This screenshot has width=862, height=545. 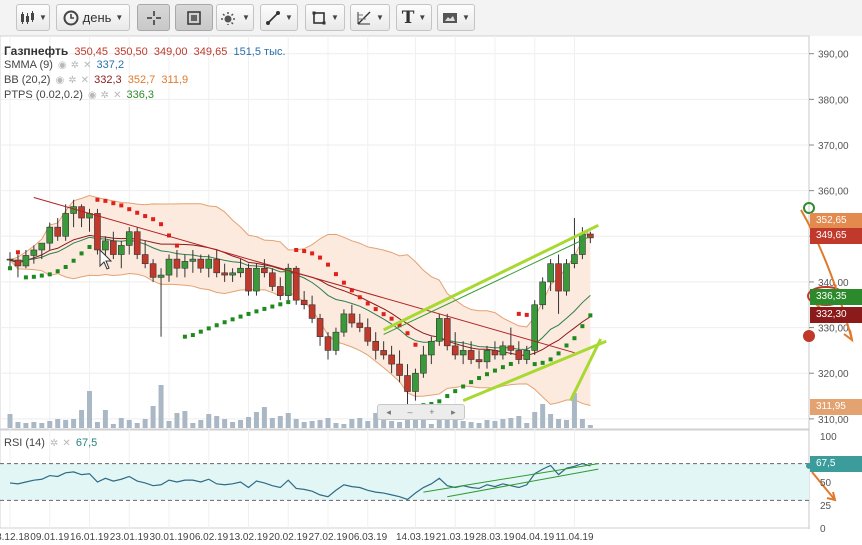 I want to click on x-tick-label: 20.02.19, so click(x=288, y=537).